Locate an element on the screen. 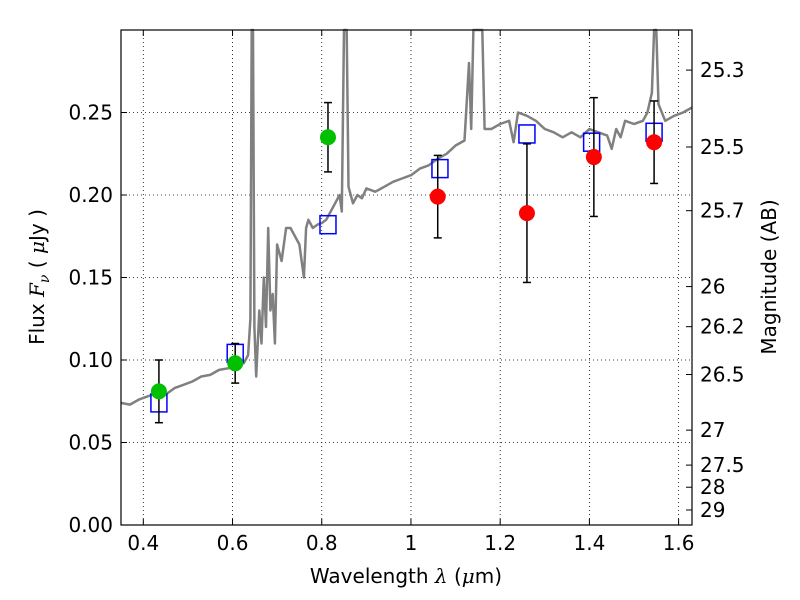 The height and width of the screenshot is (600, 800). magnitude-tick-label: 29 is located at coordinates (712, 510).